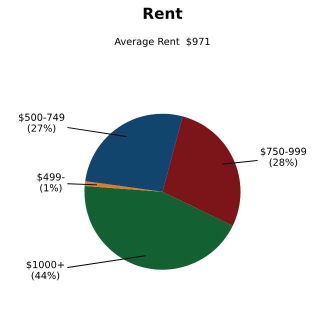 Image resolution: width=325 pixels, height=325 pixels. I want to click on chart-title: Rent, so click(163, 14).